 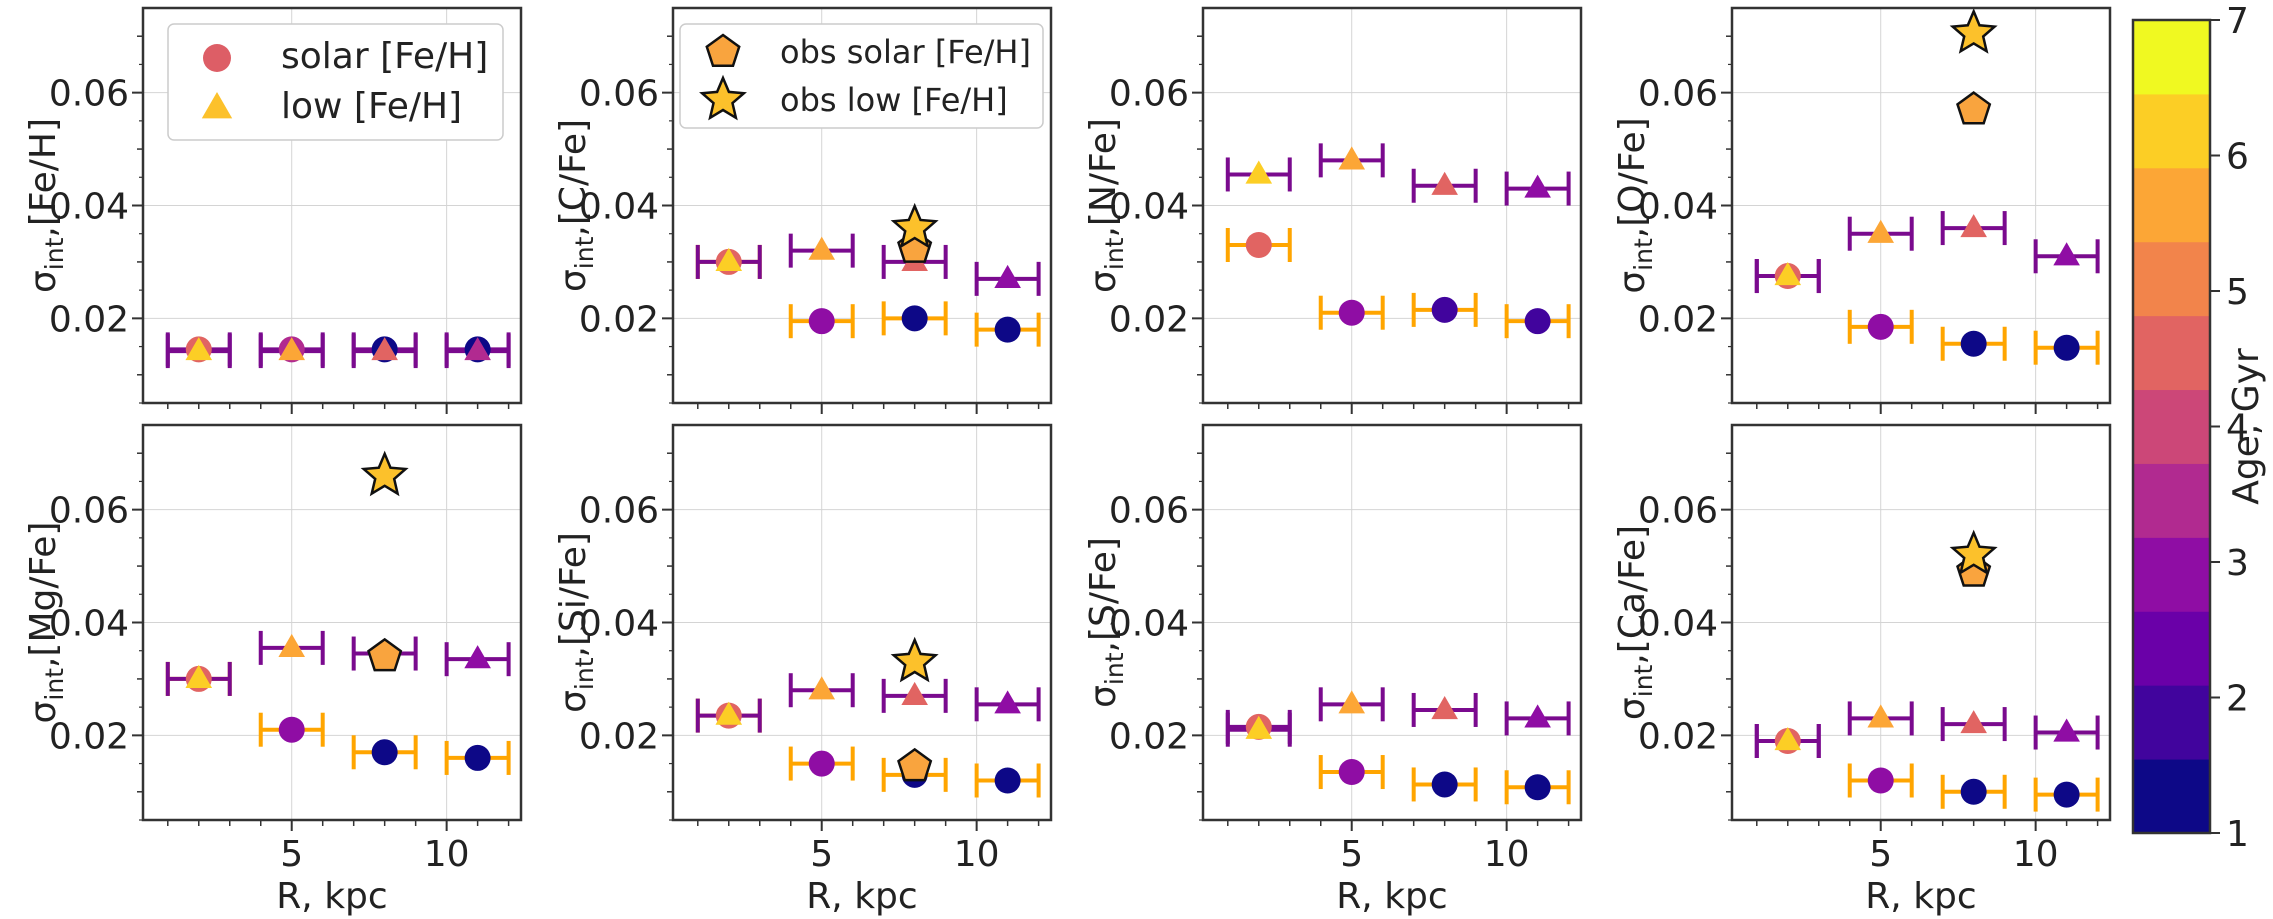 What do you see at coordinates (46, 623) in the screenshot?
I see `y-axis-label: σint,[Mg/Fe]` at bounding box center [46, 623].